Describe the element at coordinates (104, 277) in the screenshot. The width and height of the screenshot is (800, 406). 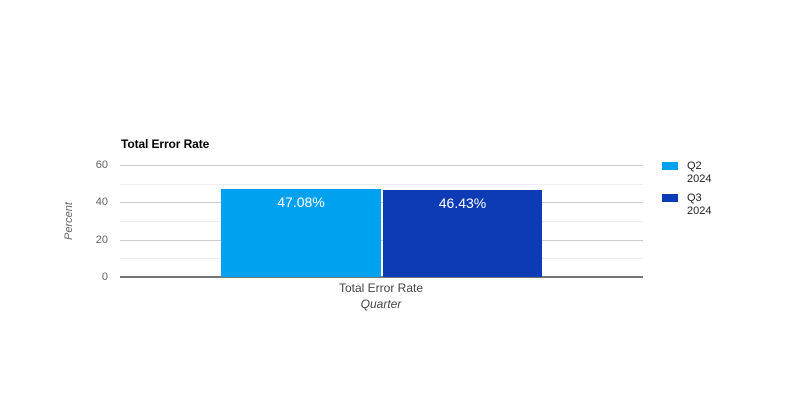
I see `y-tick-0: 0` at that location.